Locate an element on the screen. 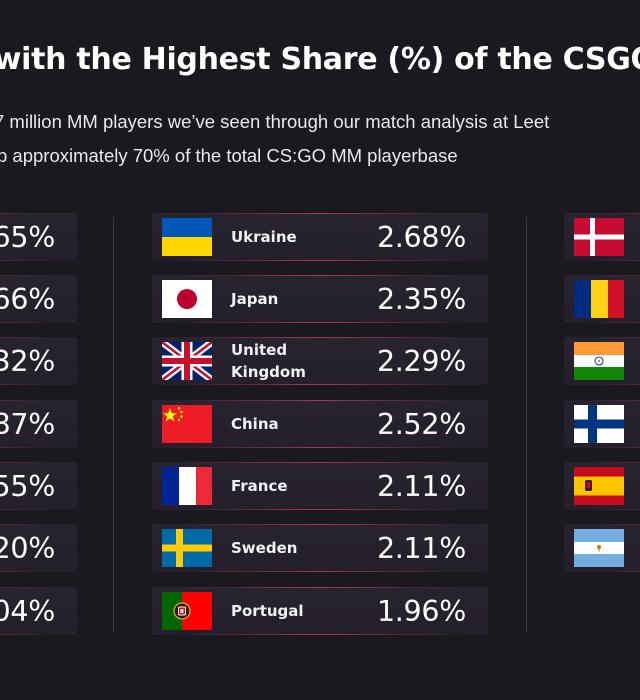 The height and width of the screenshot is (700, 640). country-card: 87% is located at coordinates (38, 424).